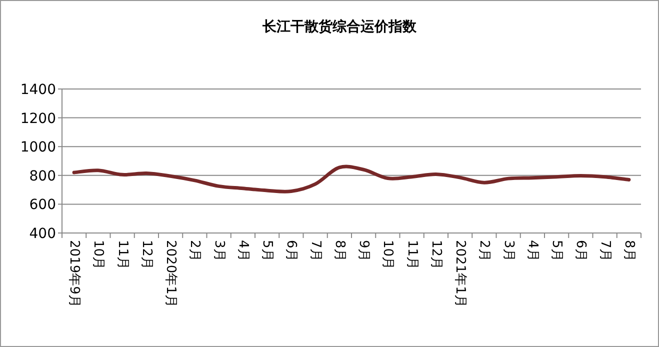 The width and height of the screenshot is (659, 347). Describe the element at coordinates (38, 118) in the screenshot. I see `y-tick-label: 1200` at that location.